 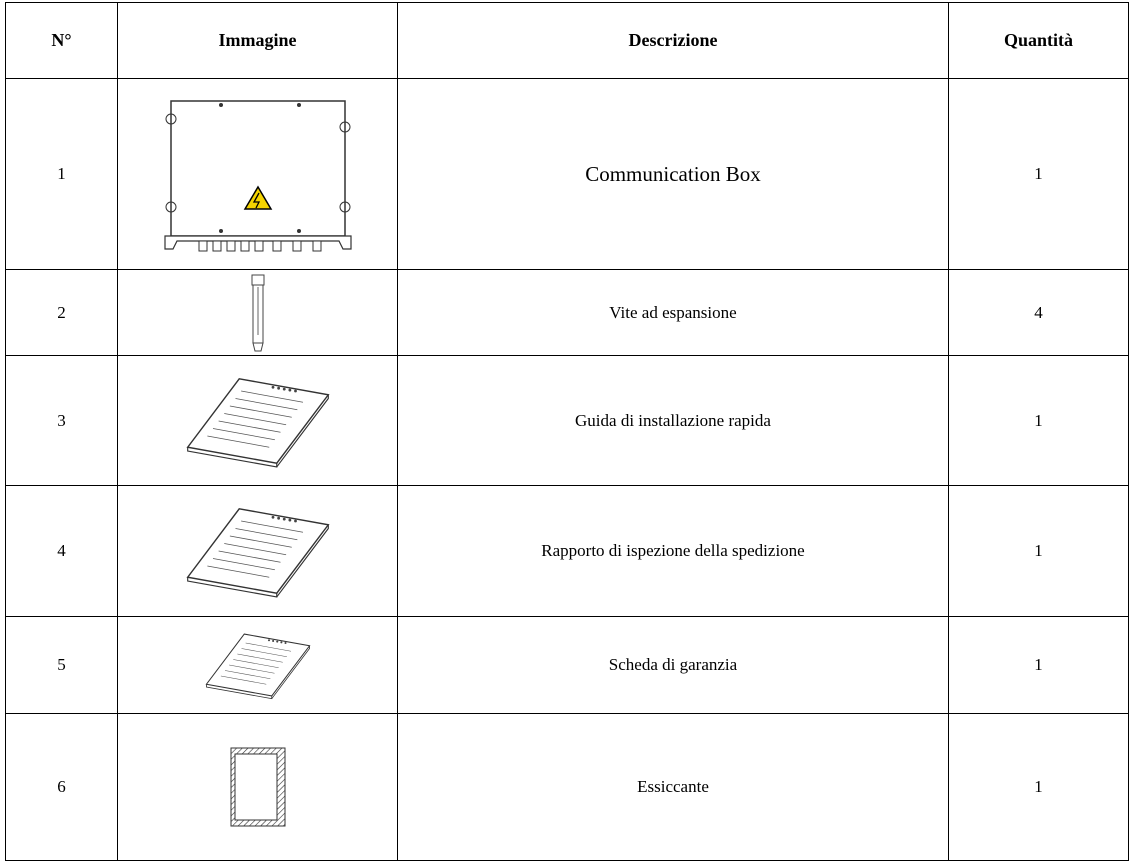 I want to click on header-cell: Descrizione, so click(x=673, y=40).